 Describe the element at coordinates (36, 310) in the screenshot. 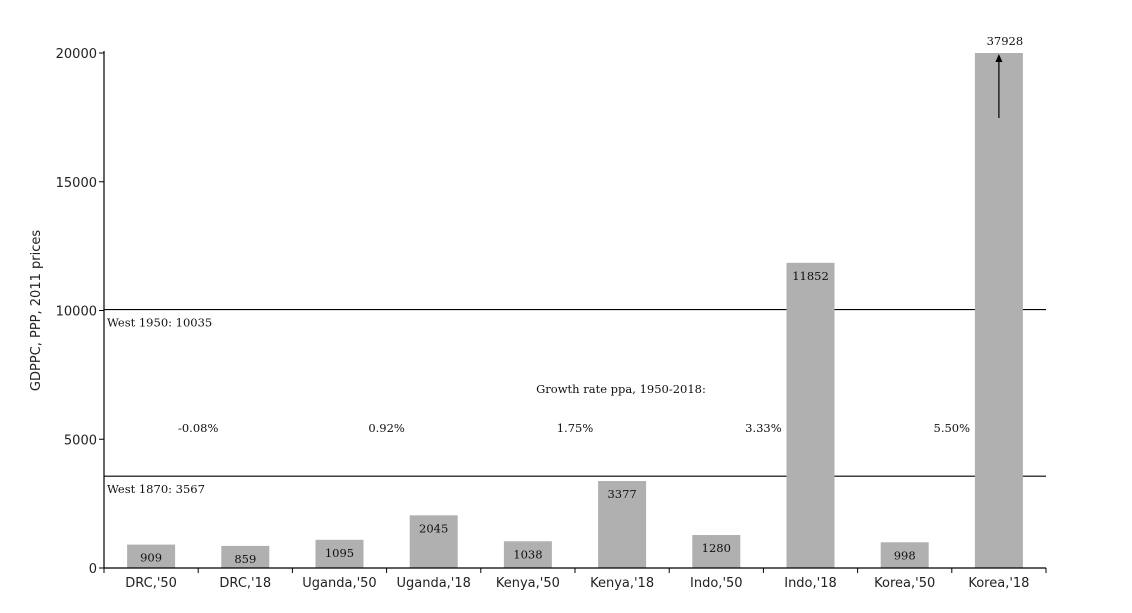

I see `y-axis-title: GDPPC, PPP, 2011 prices` at that location.